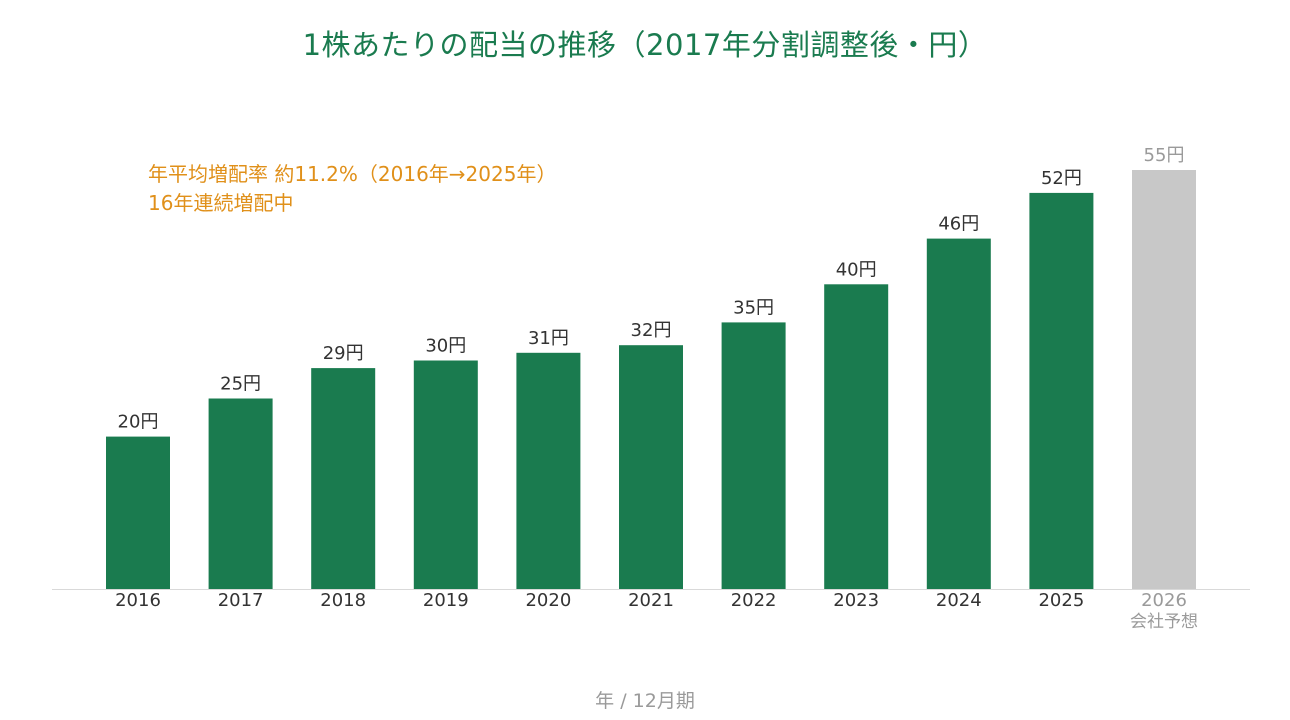  What do you see at coordinates (1061, 390) in the screenshot?
I see `bar-2025` at bounding box center [1061, 390].